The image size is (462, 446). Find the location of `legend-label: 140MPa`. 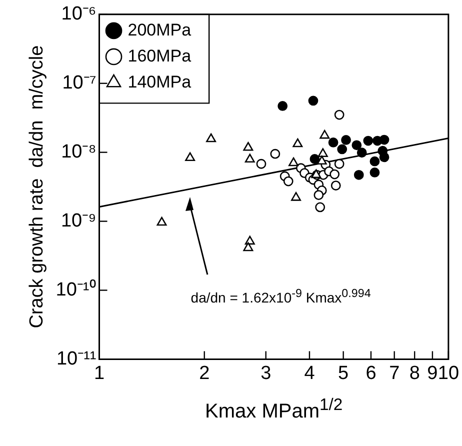

legend-label: 140MPa is located at coordinates (160, 82).